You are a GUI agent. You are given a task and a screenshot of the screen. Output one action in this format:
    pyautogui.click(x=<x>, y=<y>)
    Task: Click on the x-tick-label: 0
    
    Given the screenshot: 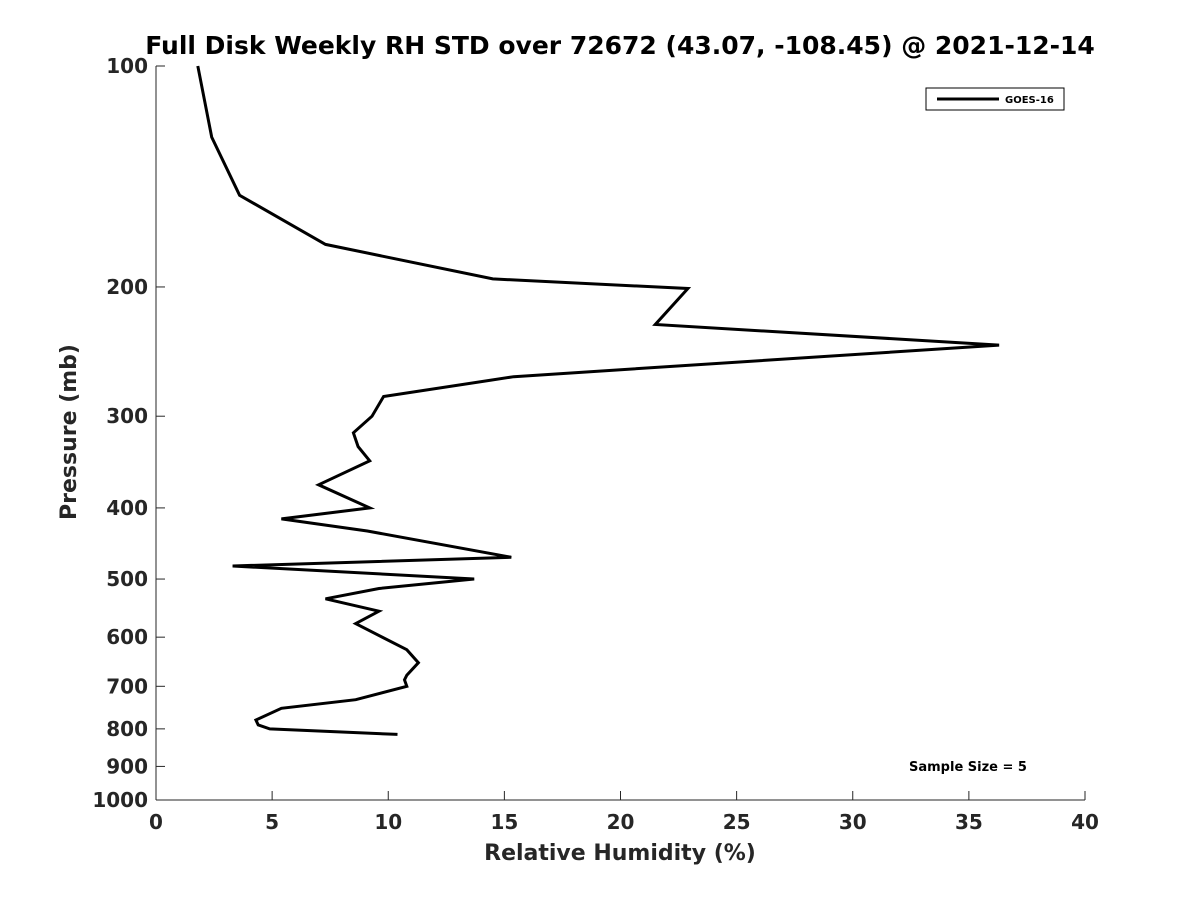 What is the action you would take?
    pyautogui.click(x=156, y=822)
    